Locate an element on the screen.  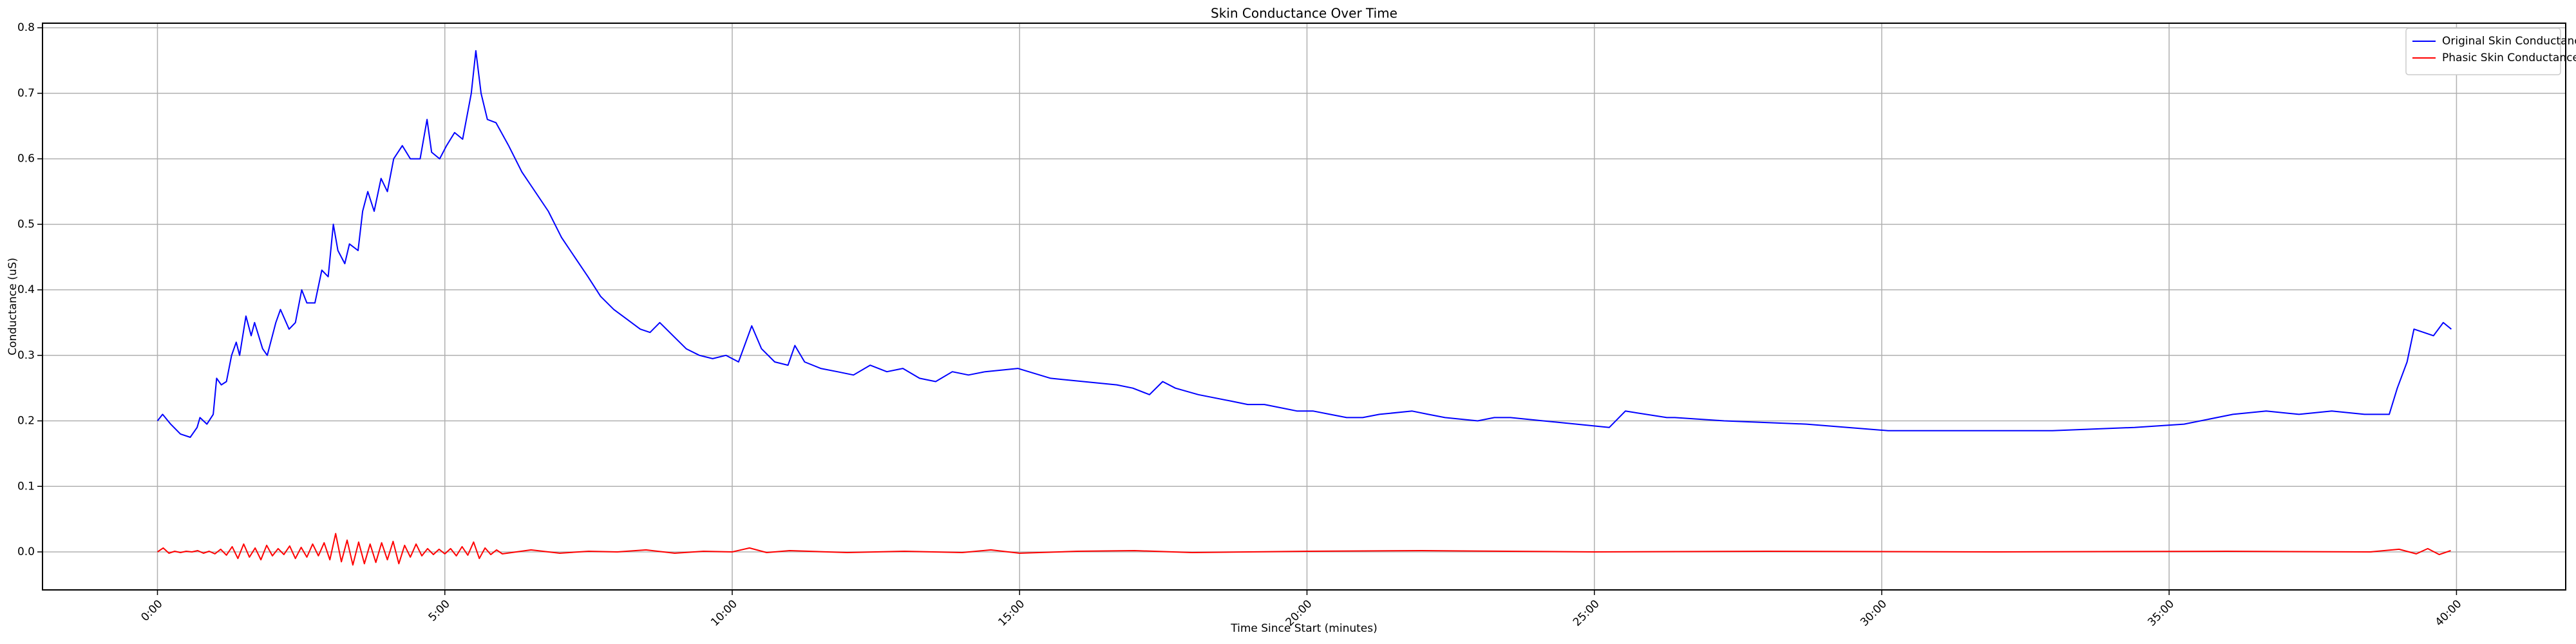
series-line is located at coordinates (1303, 549).